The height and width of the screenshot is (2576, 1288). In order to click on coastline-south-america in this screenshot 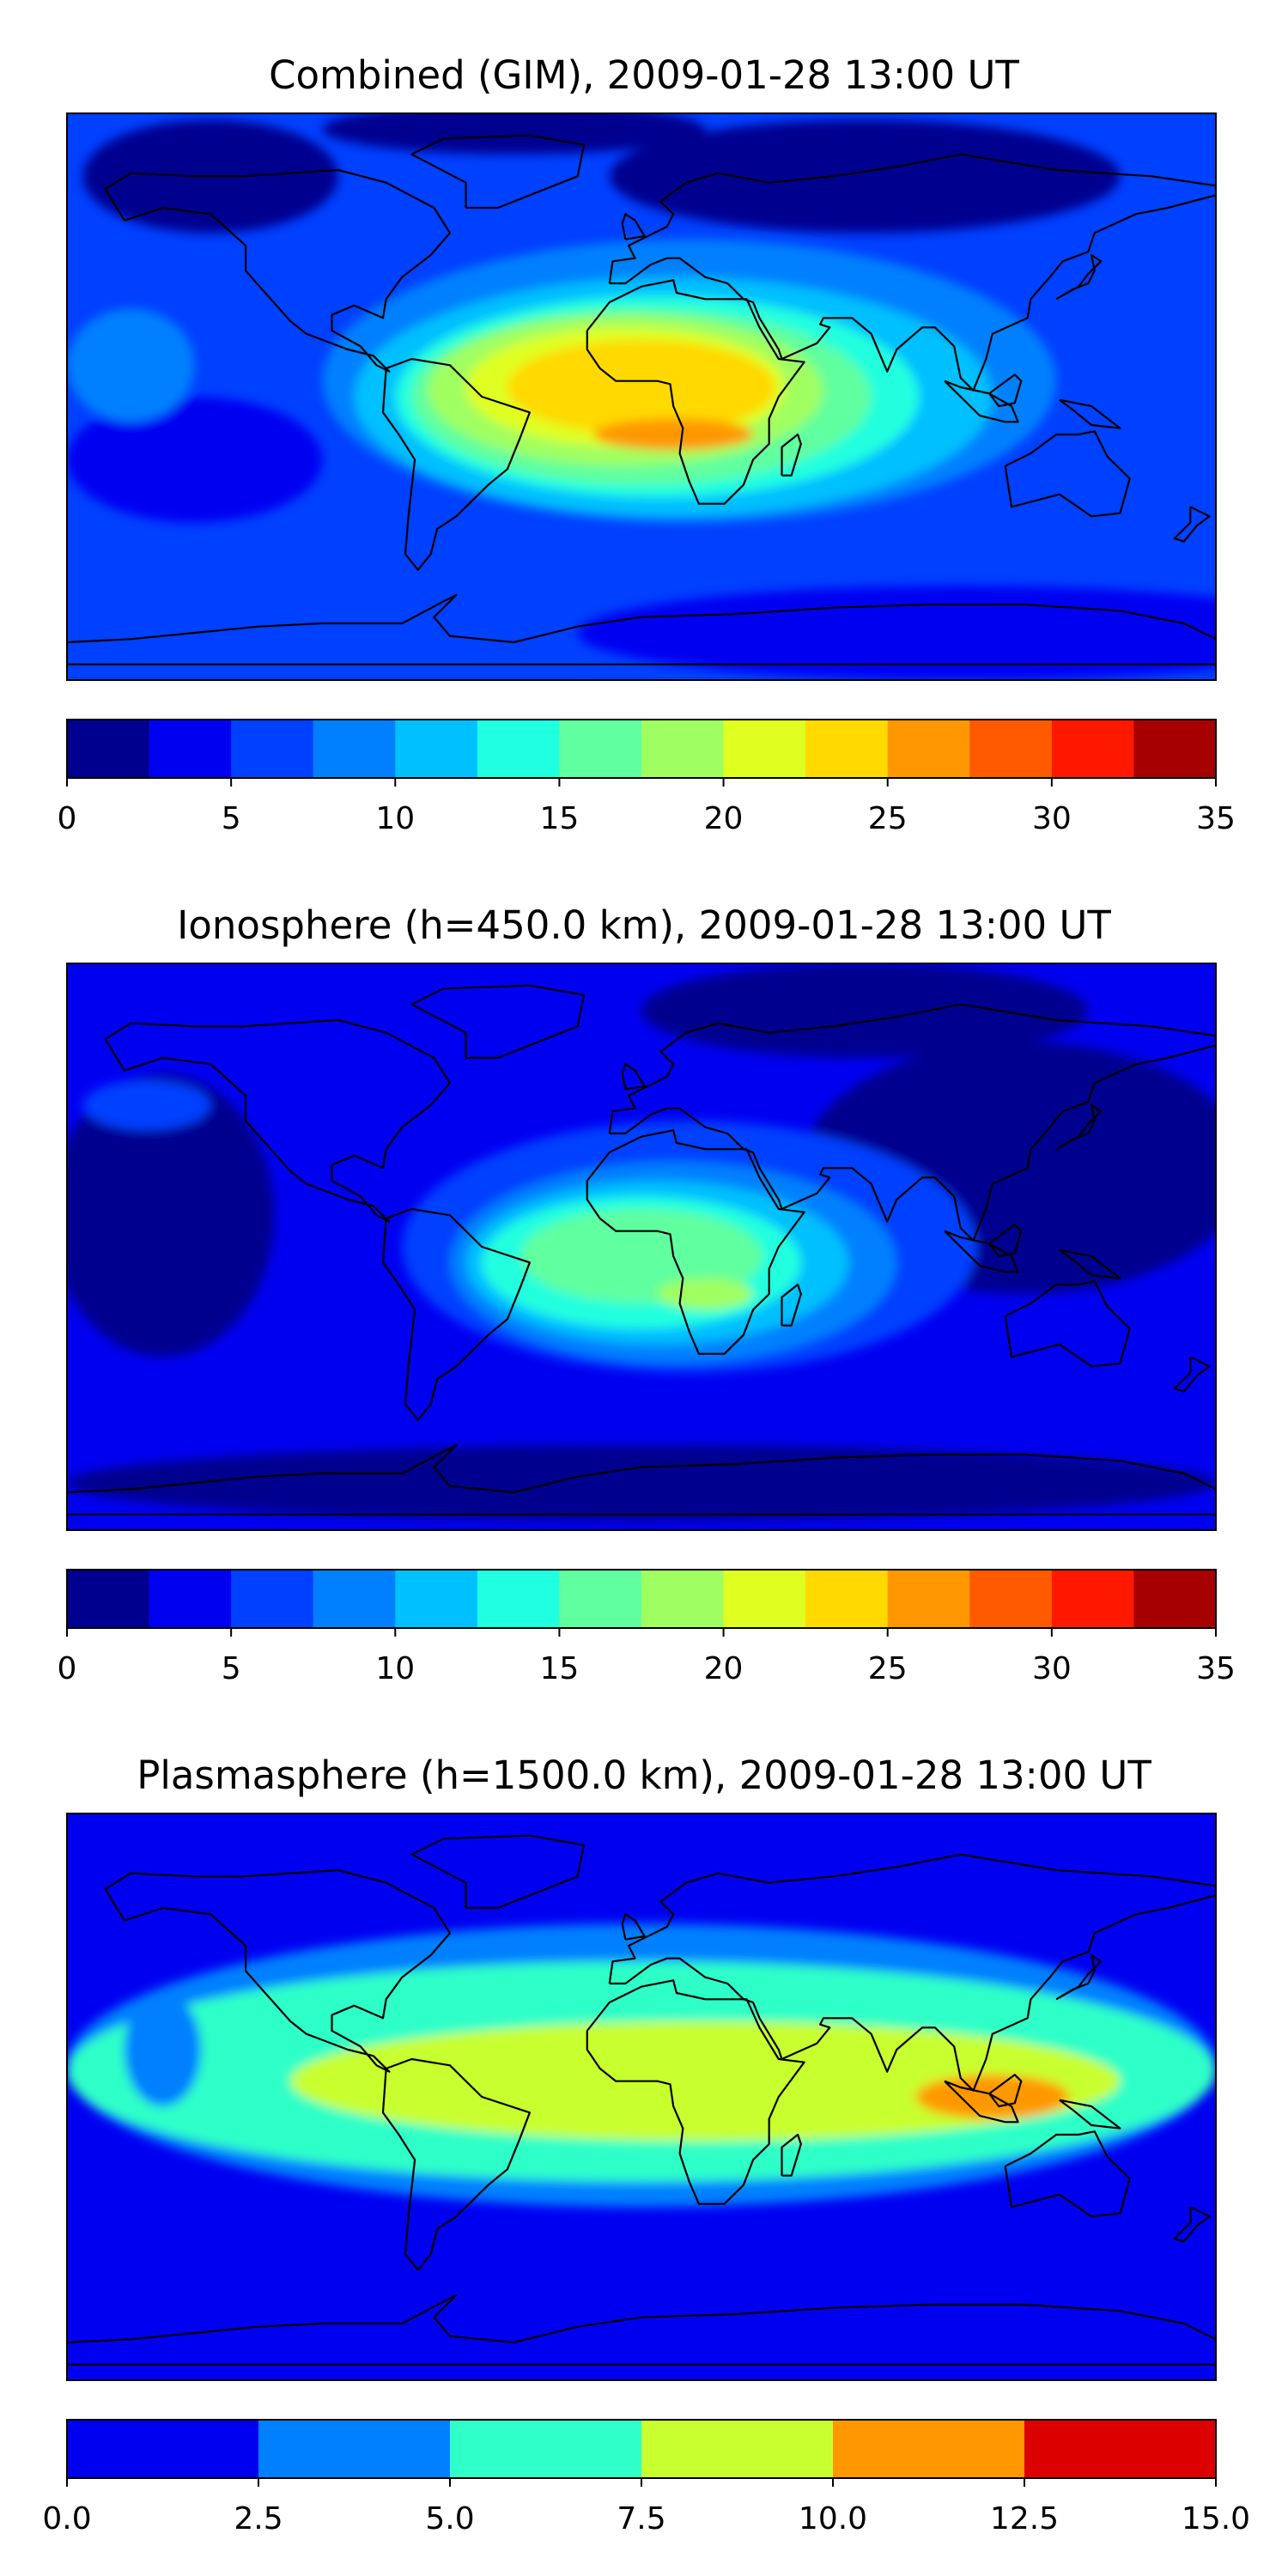, I will do `click(457, 2164)`.